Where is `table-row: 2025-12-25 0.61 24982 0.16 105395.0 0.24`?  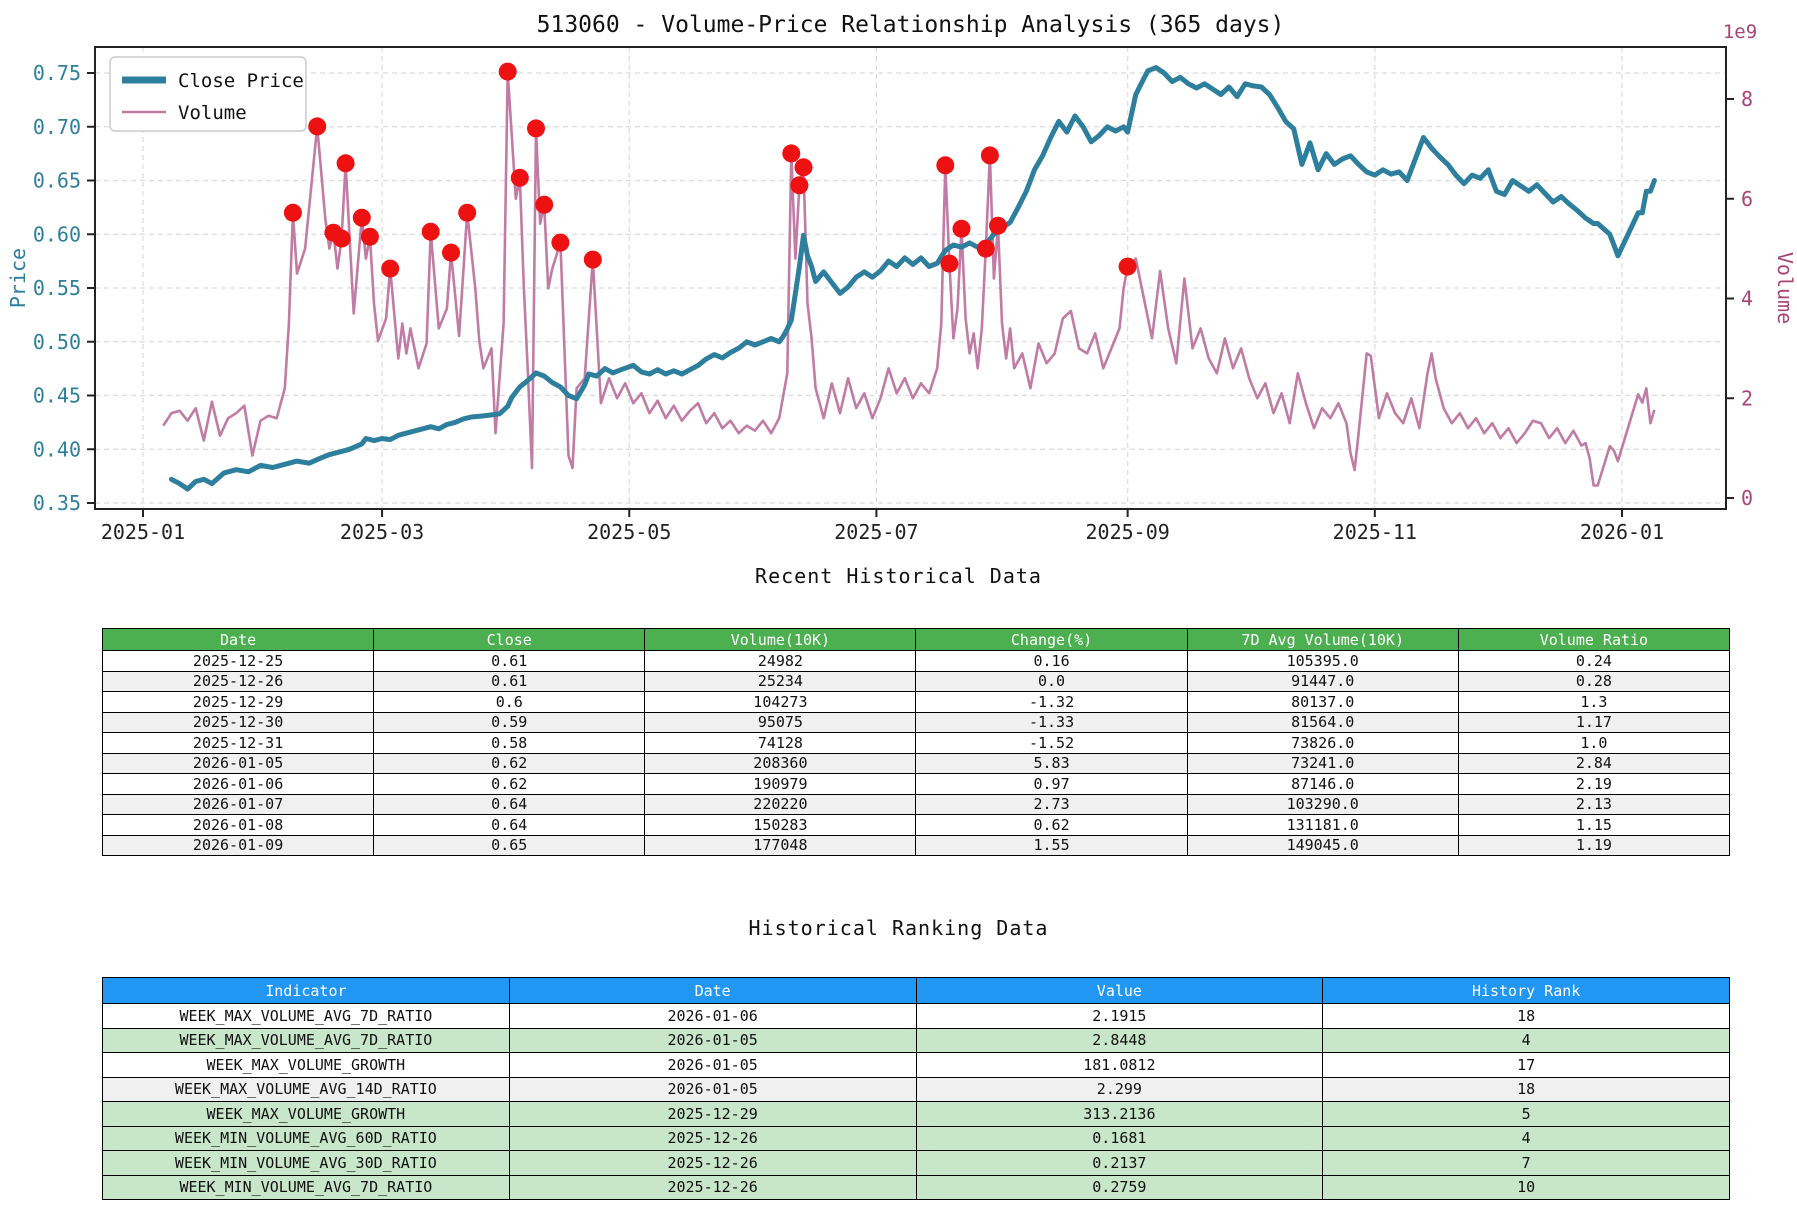
table-row: 2025-12-25 0.61 24982 0.16 105395.0 0.24 is located at coordinates (916, 661).